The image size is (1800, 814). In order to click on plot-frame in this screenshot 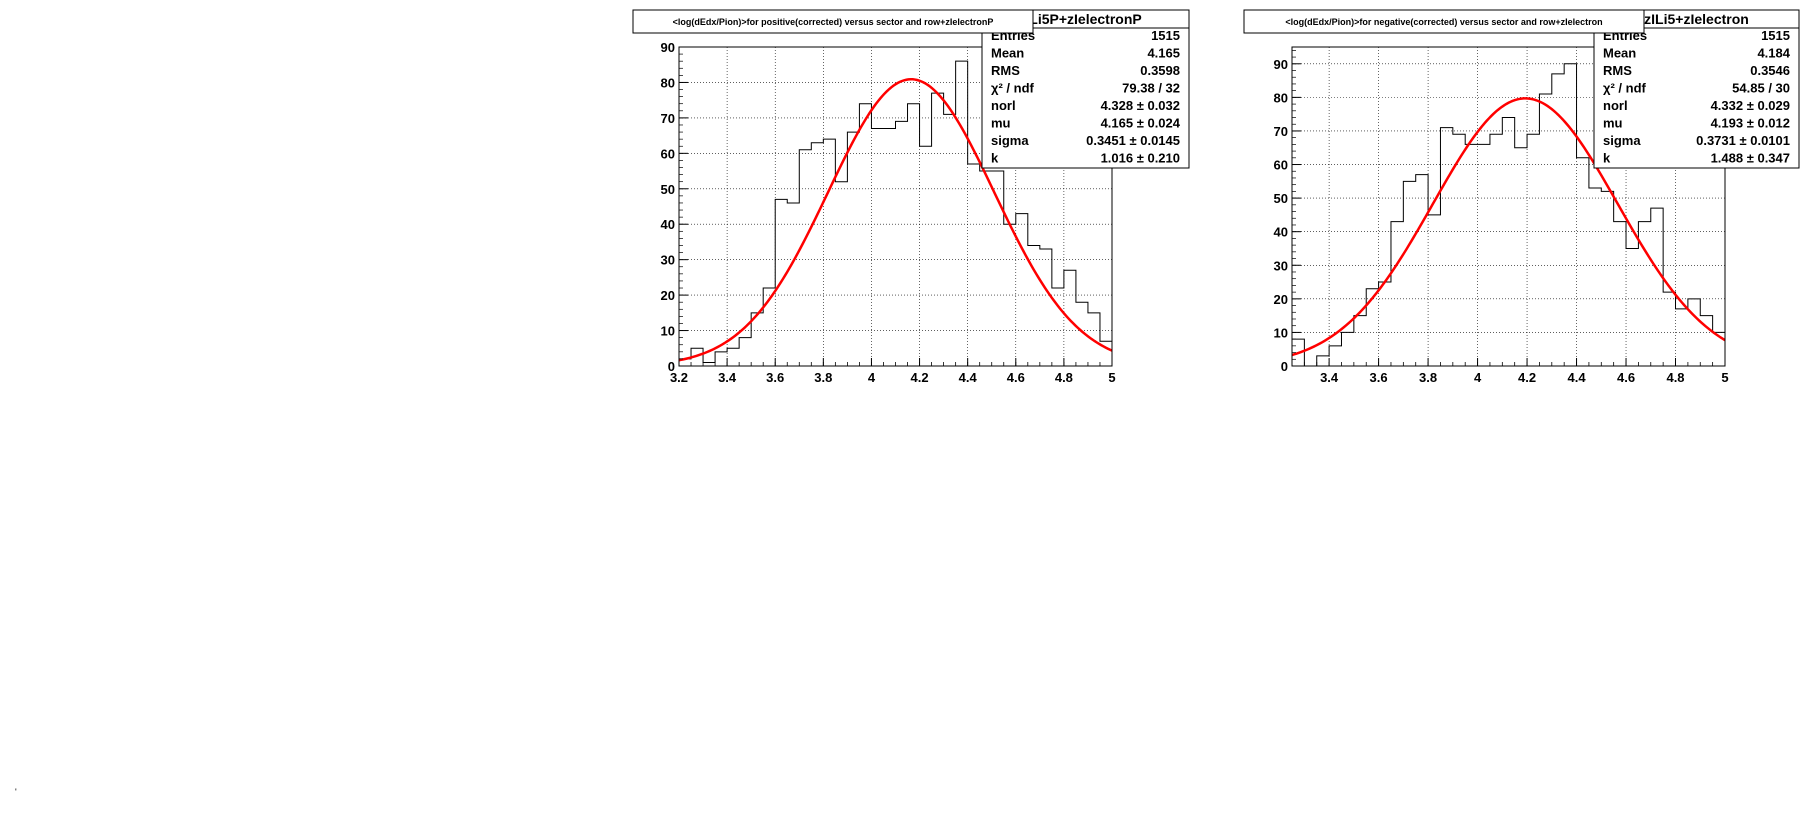, I will do `click(1508, 206)`.